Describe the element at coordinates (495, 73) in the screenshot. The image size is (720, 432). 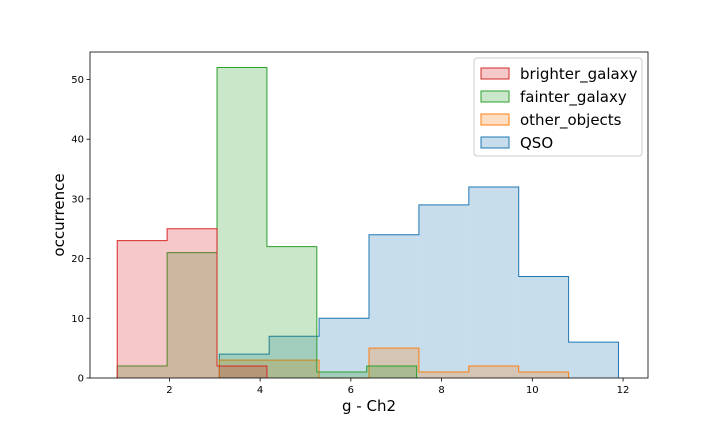
I see `legend-swatch-brighter_galaxy` at that location.